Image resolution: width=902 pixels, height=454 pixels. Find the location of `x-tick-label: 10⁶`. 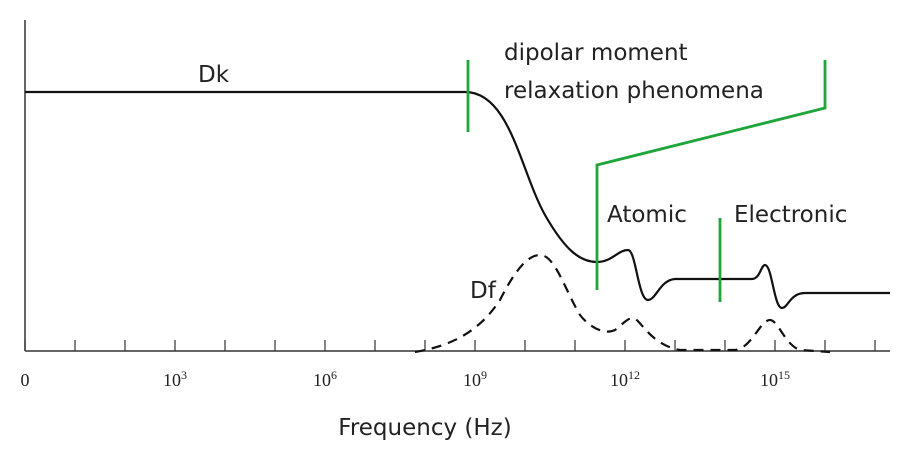

x-tick-label: 10⁶ is located at coordinates (325, 379).